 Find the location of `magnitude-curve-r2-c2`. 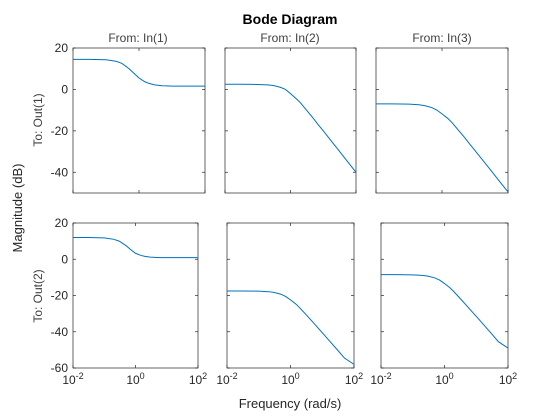

magnitude-curve-r2-c2 is located at coordinates (291, 327).